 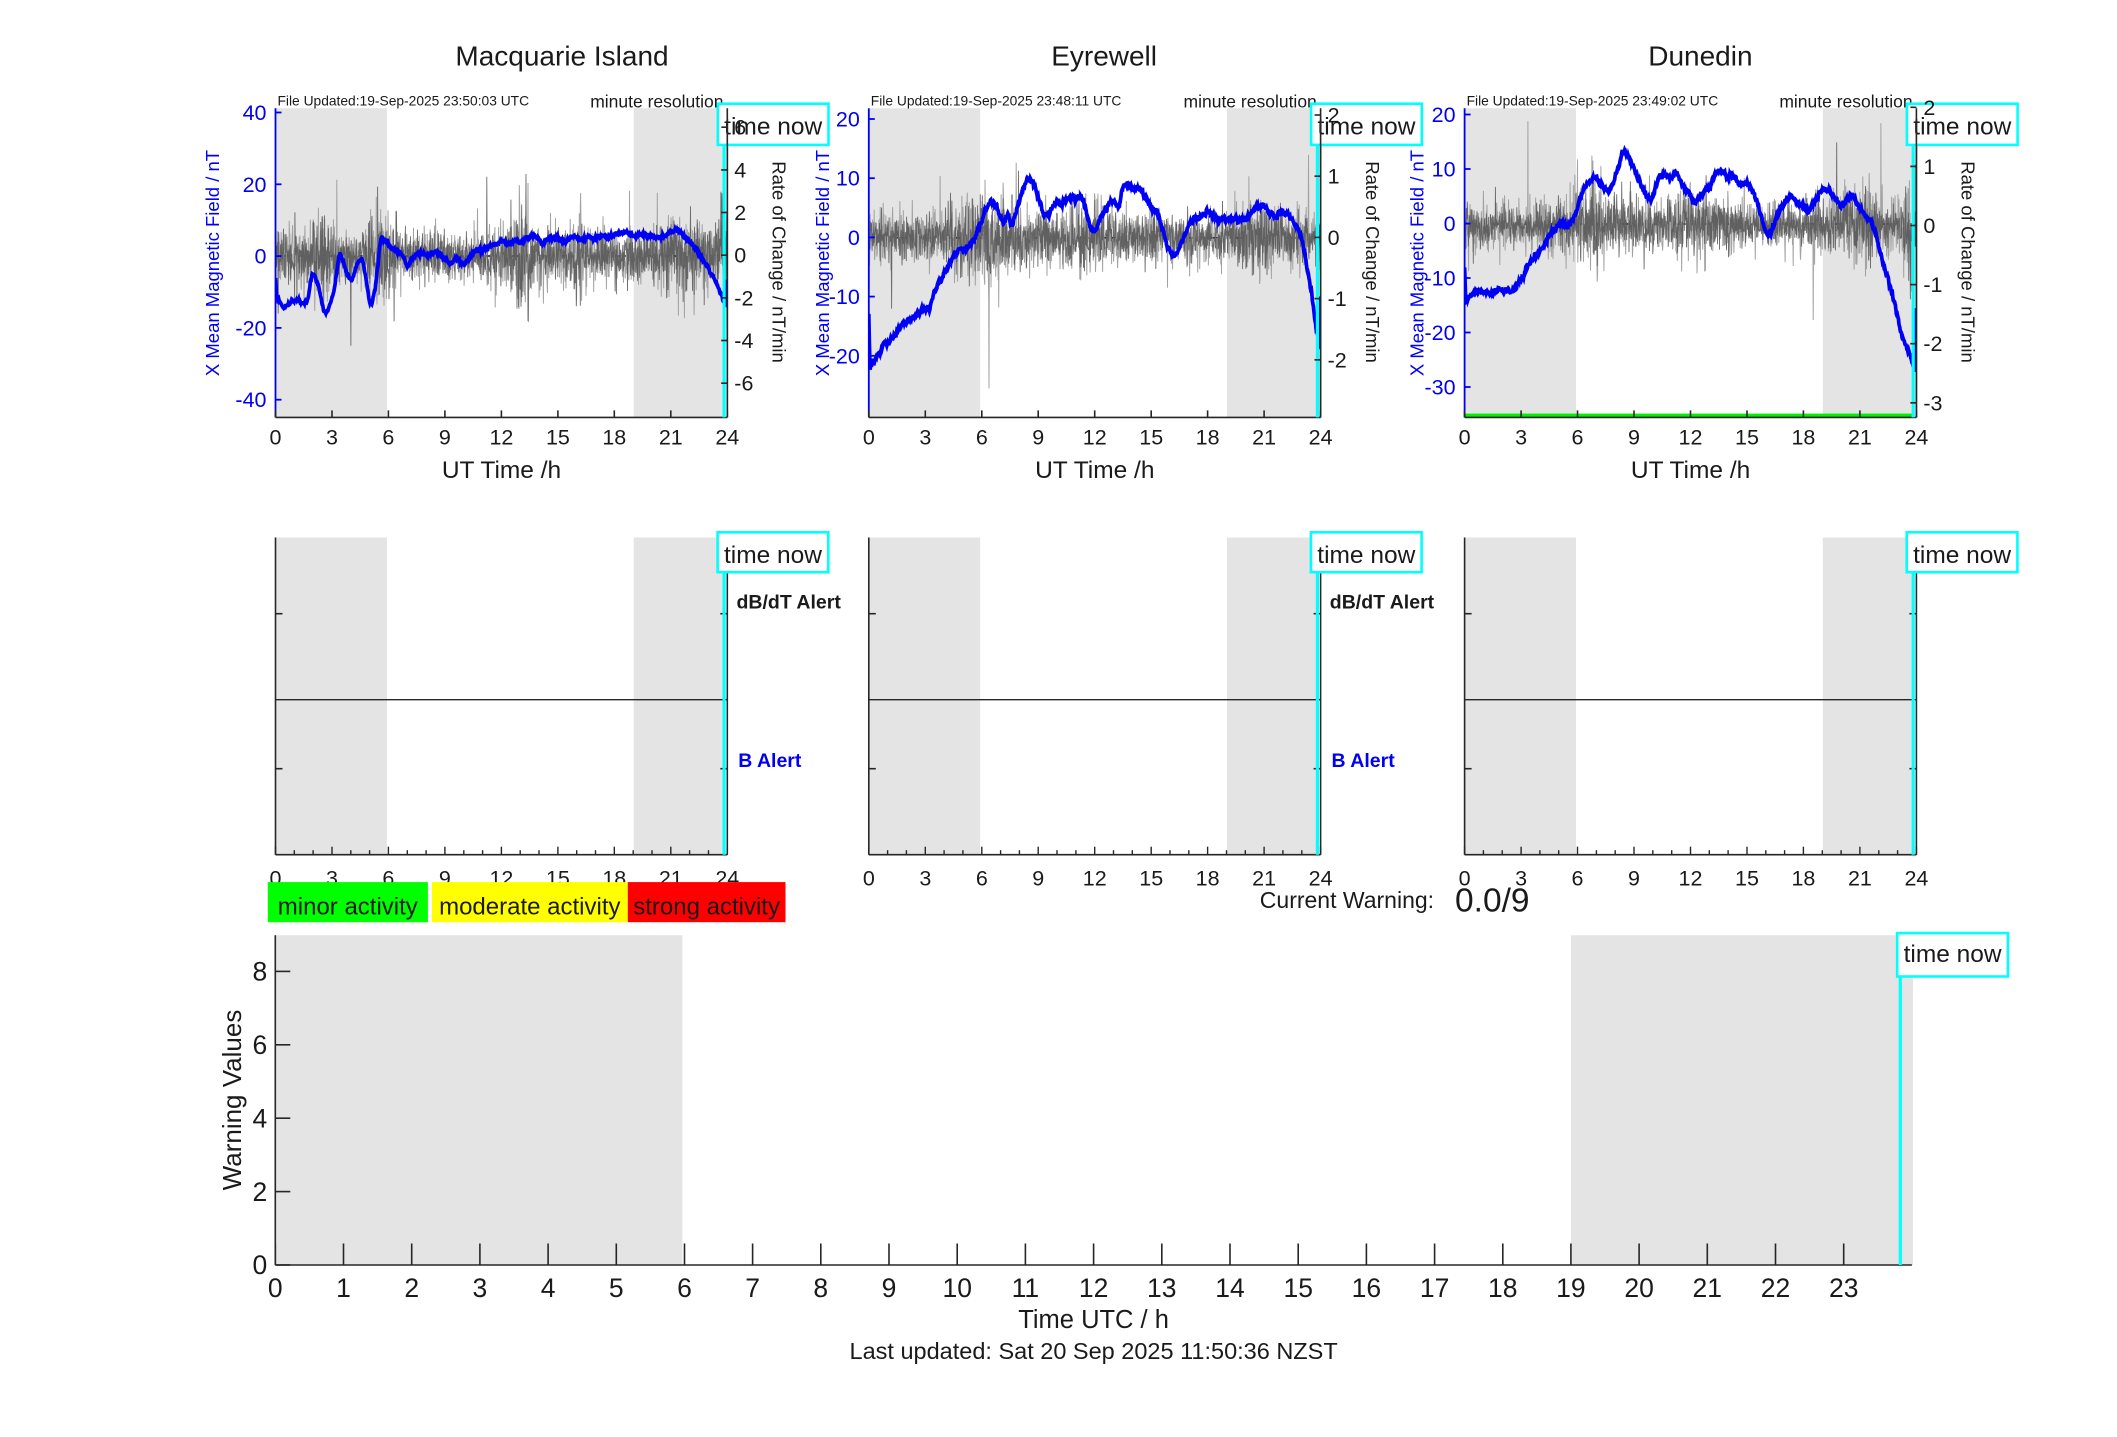 I want to click on svg-text: strong activity, so click(x=706, y=906).